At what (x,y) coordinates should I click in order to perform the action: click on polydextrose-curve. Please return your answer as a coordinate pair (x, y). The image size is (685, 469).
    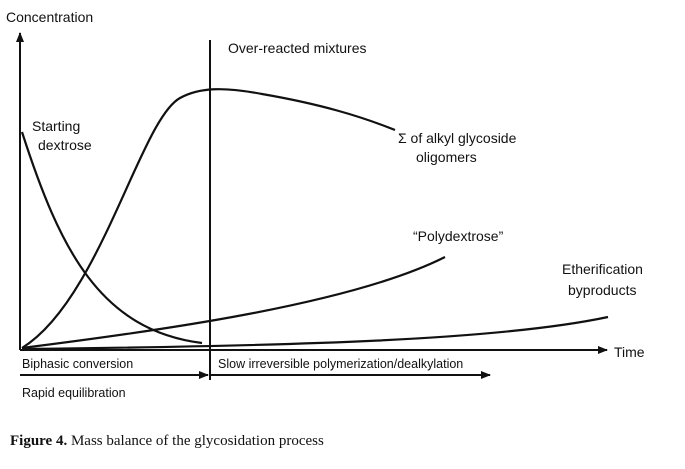
    Looking at the image, I should click on (233, 303).